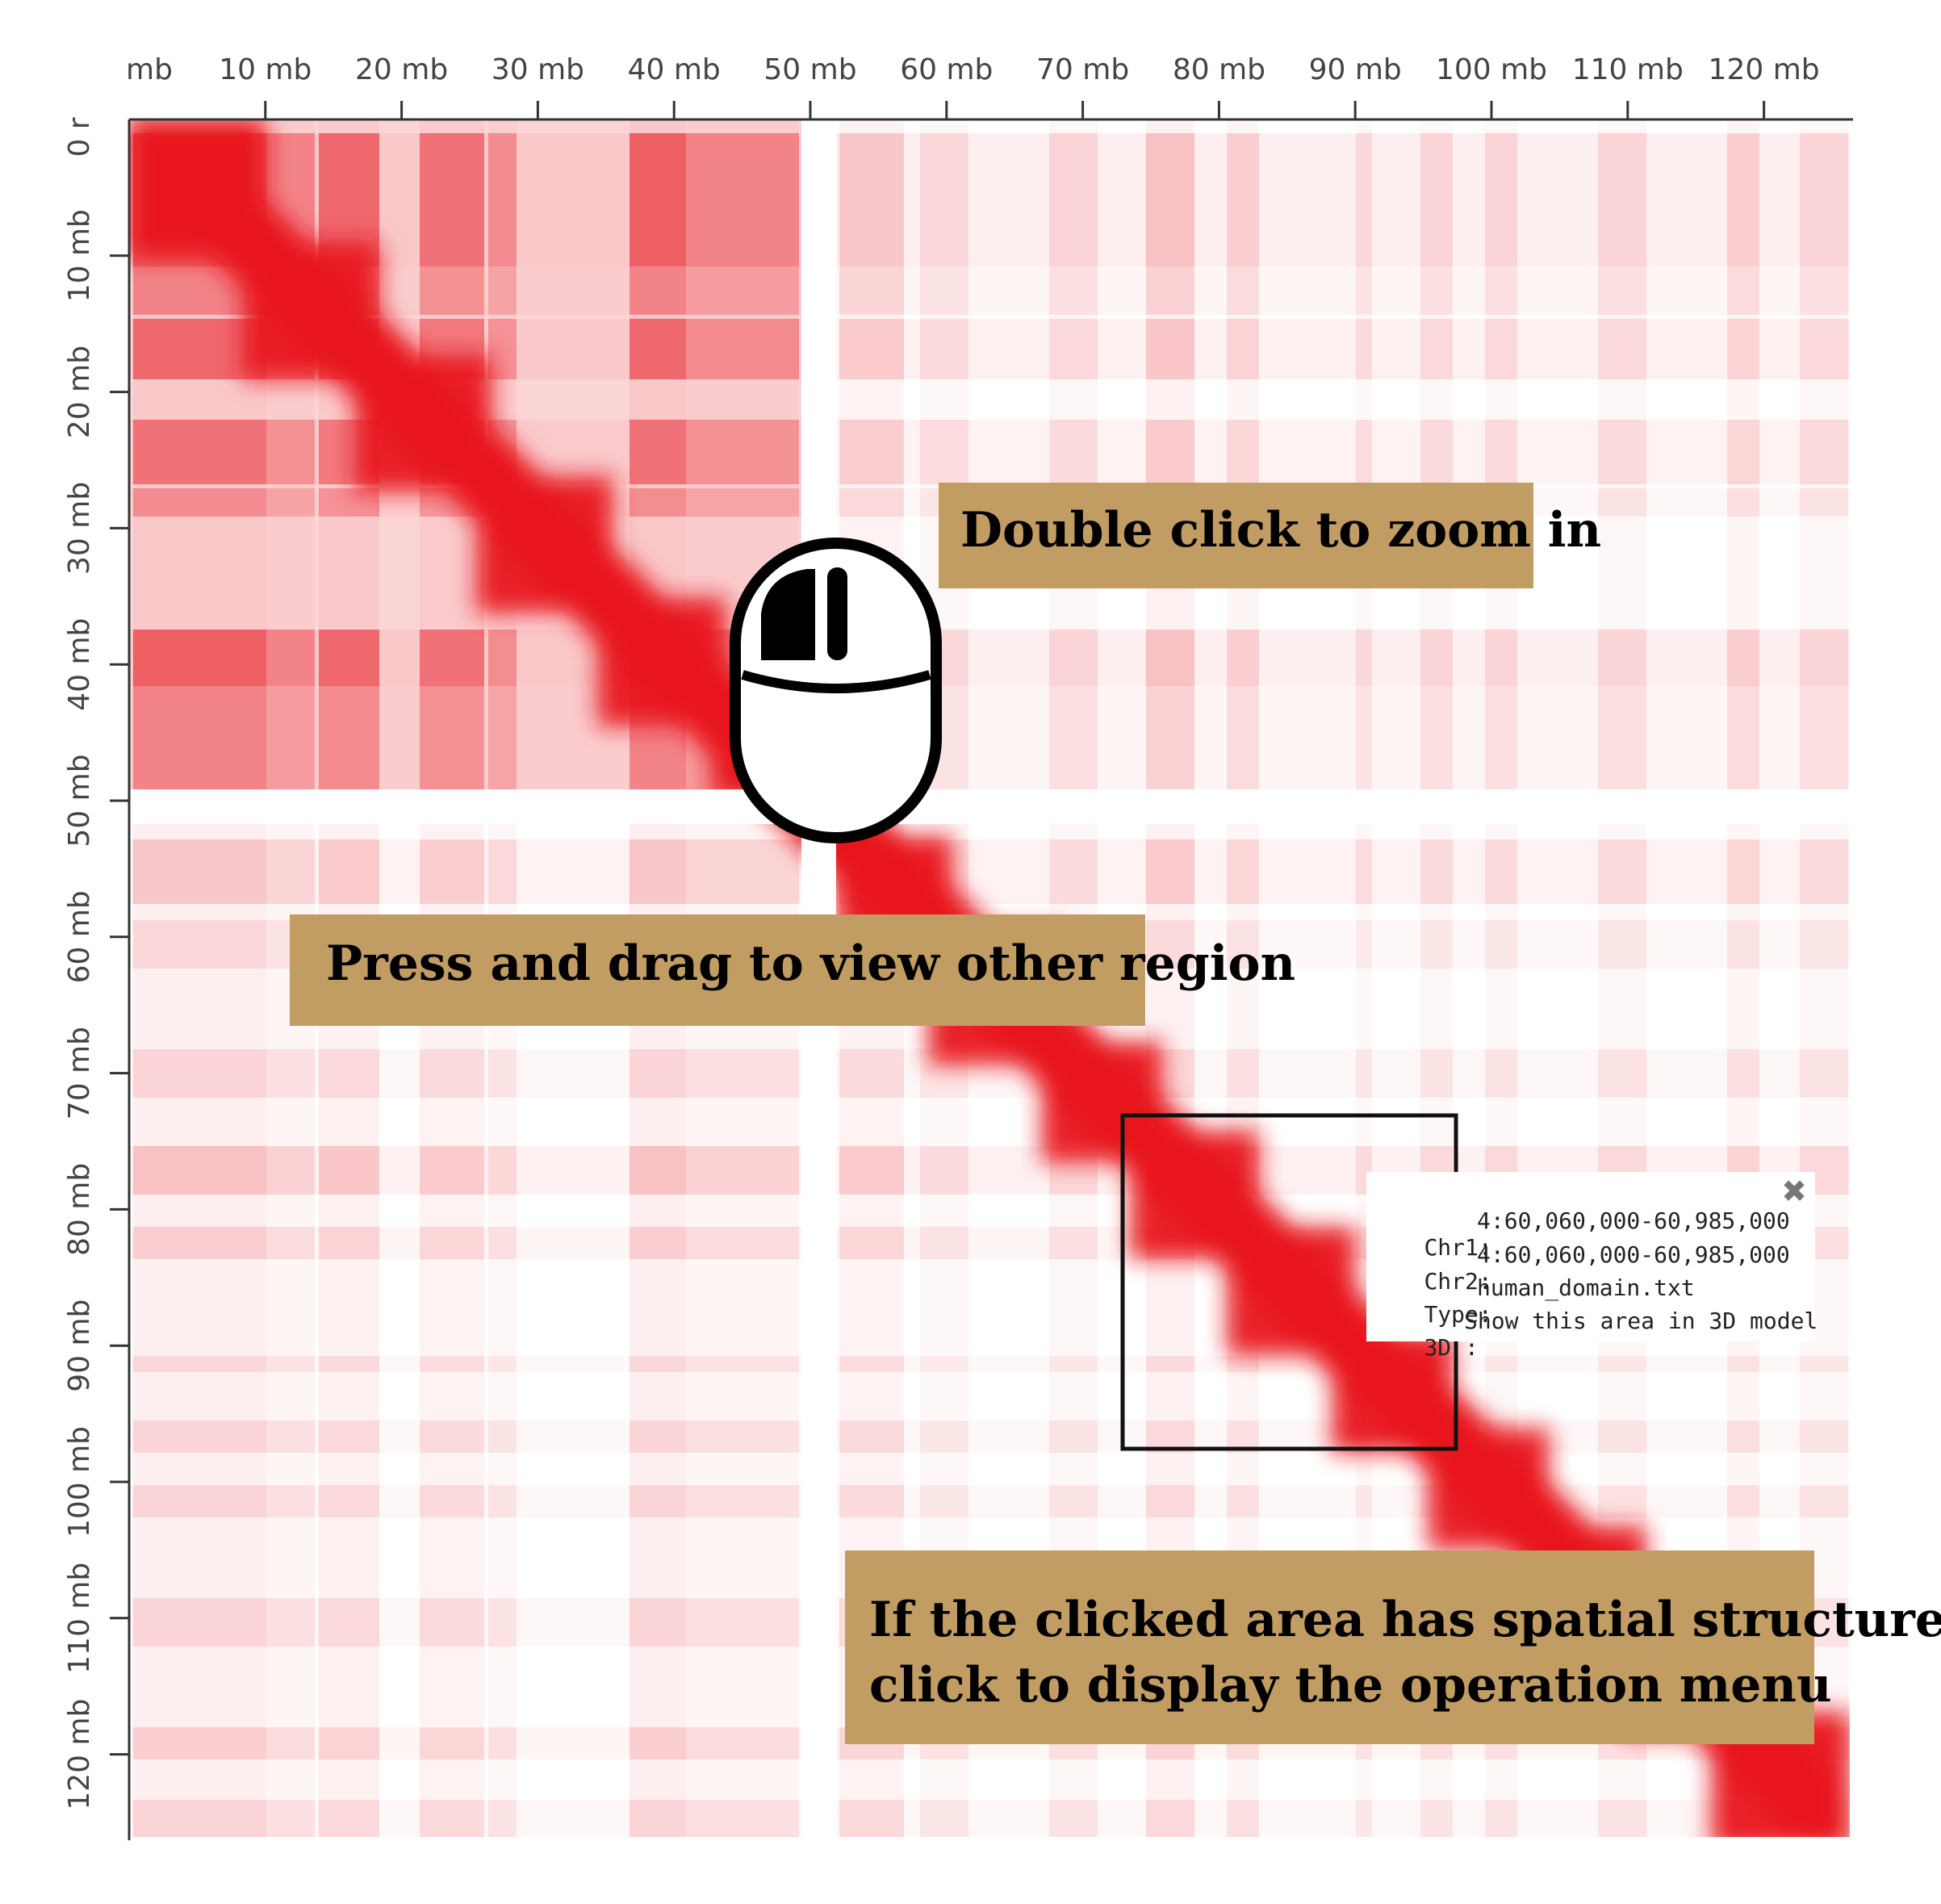  What do you see at coordinates (1451, 1347) in the screenshot?
I see `model-label: 3D :` at bounding box center [1451, 1347].